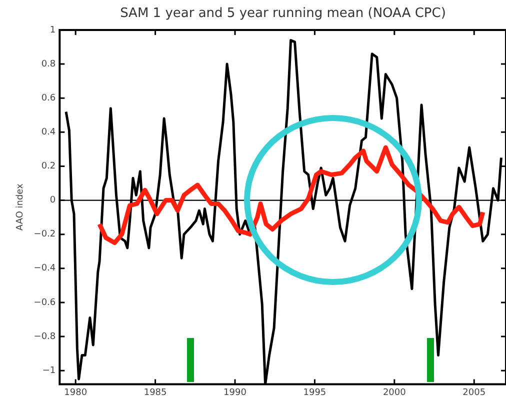 Image resolution: width=506 pixels, height=401 pixels. Describe the element at coordinates (48, 167) in the screenshot. I see `y-tick-label: 0.2` at that location.